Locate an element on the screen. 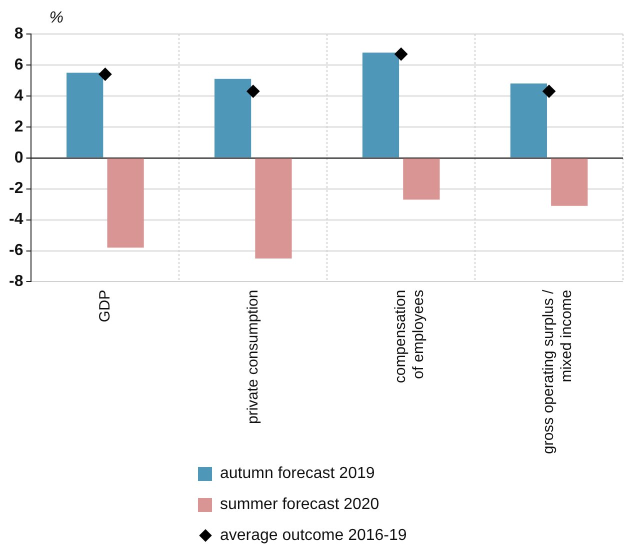 The image size is (630, 554). y-tick-label: -2 is located at coordinates (16, 189).